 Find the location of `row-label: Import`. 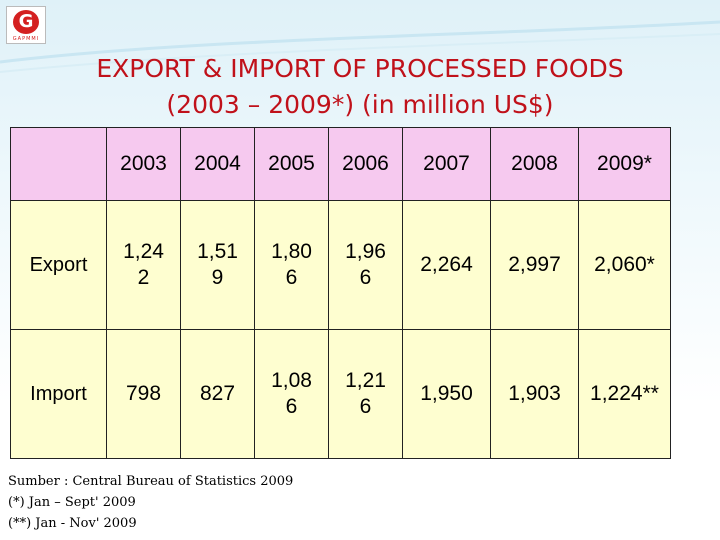

row-label: Import is located at coordinates (58, 394).